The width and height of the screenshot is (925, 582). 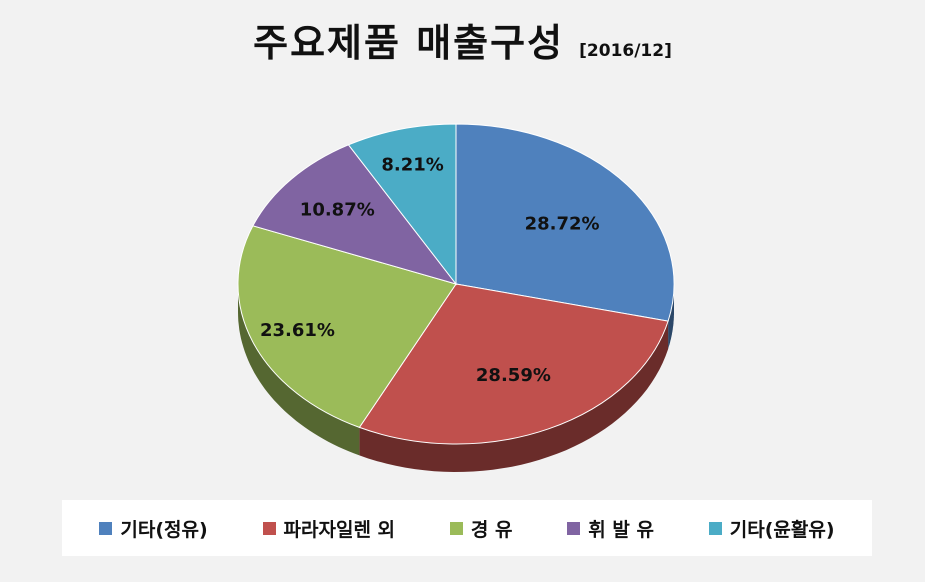 I want to click on chart-legend: 기타(정유) 파라자일렌 외 경 유 휘 발 유 기타(윤활유), so click(x=467, y=528).